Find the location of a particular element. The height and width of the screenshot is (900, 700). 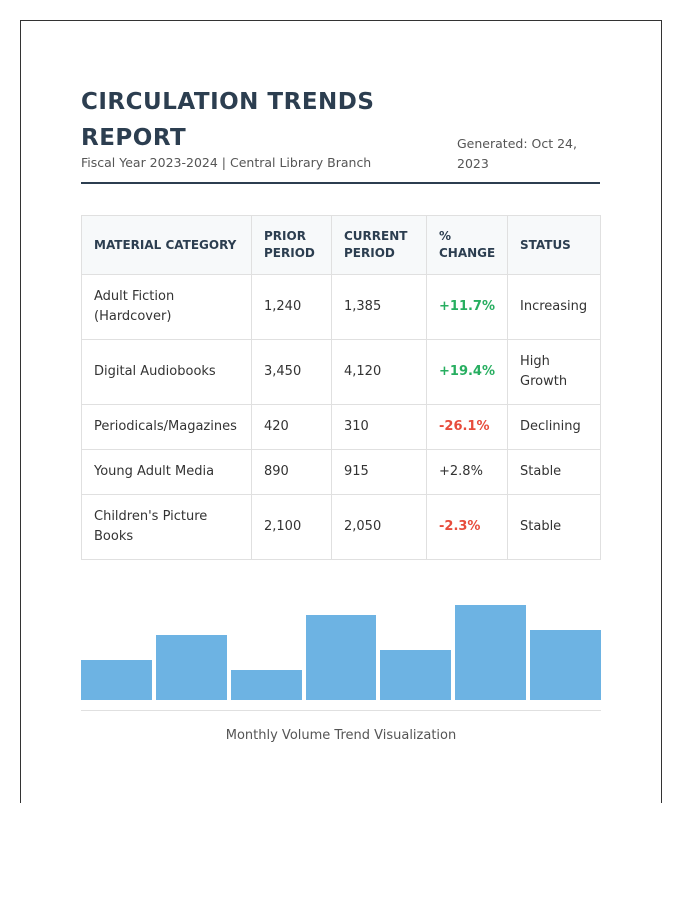

cell-category: Periodicals/Magazines is located at coordinates (166, 427).